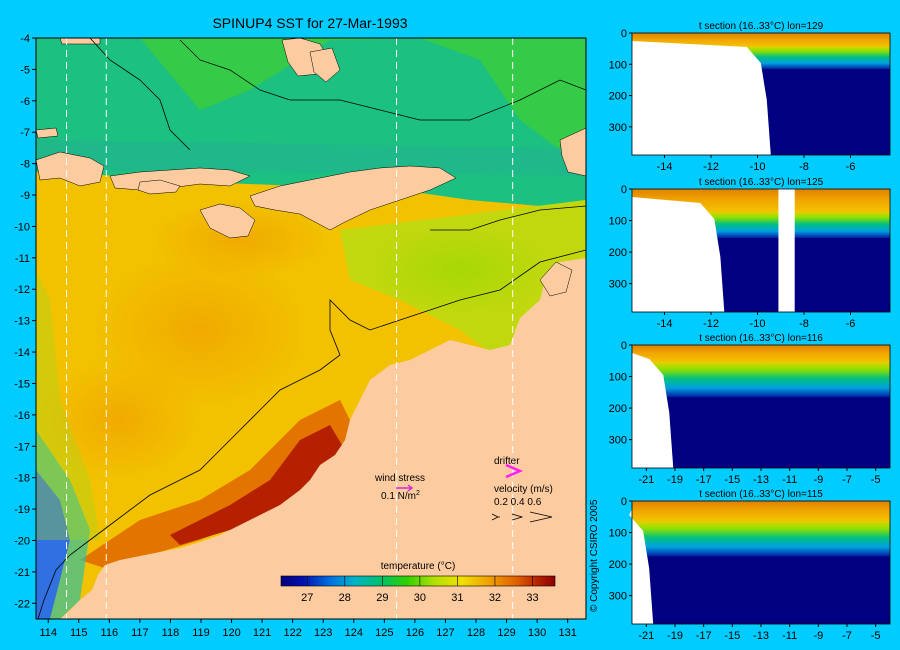  What do you see at coordinates (227, 221) in the screenshot?
I see `island-sawu` at bounding box center [227, 221].